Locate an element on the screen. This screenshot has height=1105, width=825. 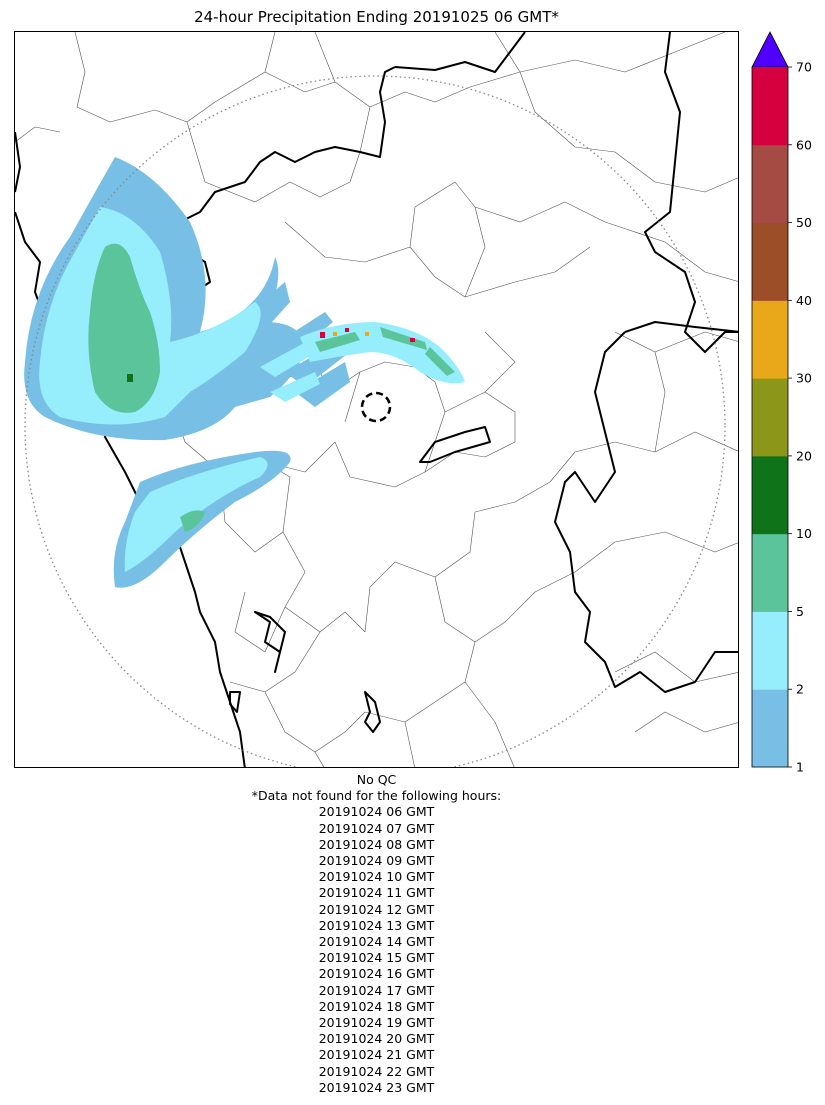
colorbar-tick-label: 40 is located at coordinates (804, 300).